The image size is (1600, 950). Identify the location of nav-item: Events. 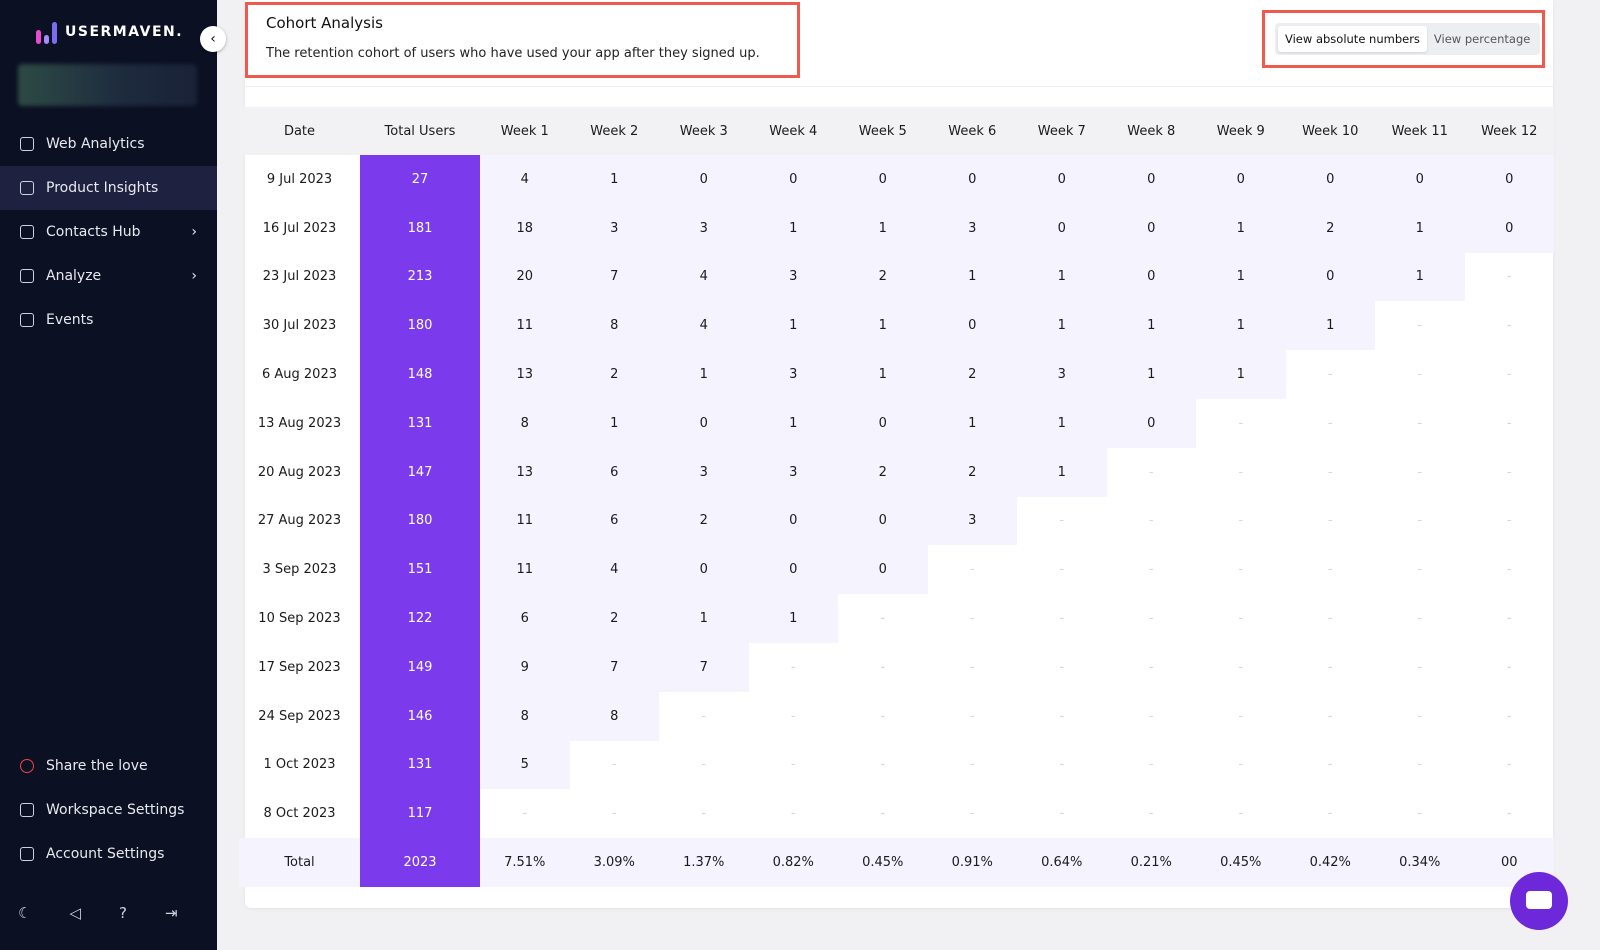
(108, 320).